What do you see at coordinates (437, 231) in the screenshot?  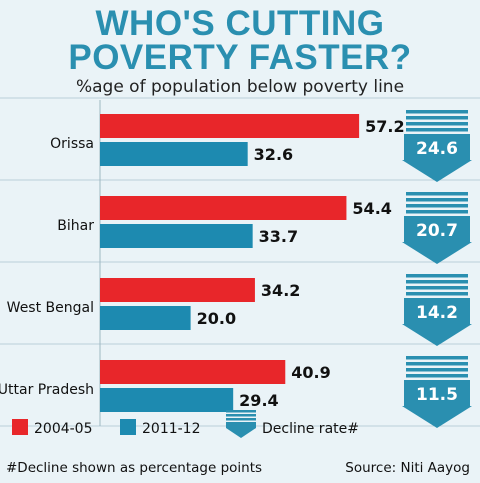 I see `decline-value-label: 20.7` at bounding box center [437, 231].